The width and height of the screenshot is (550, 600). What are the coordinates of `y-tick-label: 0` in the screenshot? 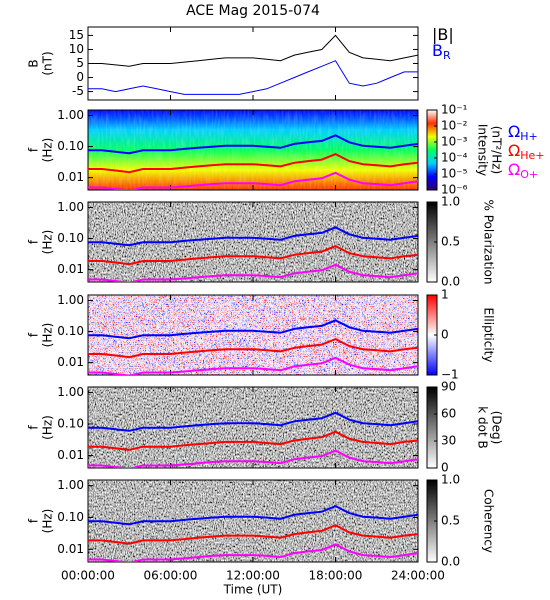 It's located at (80, 77).